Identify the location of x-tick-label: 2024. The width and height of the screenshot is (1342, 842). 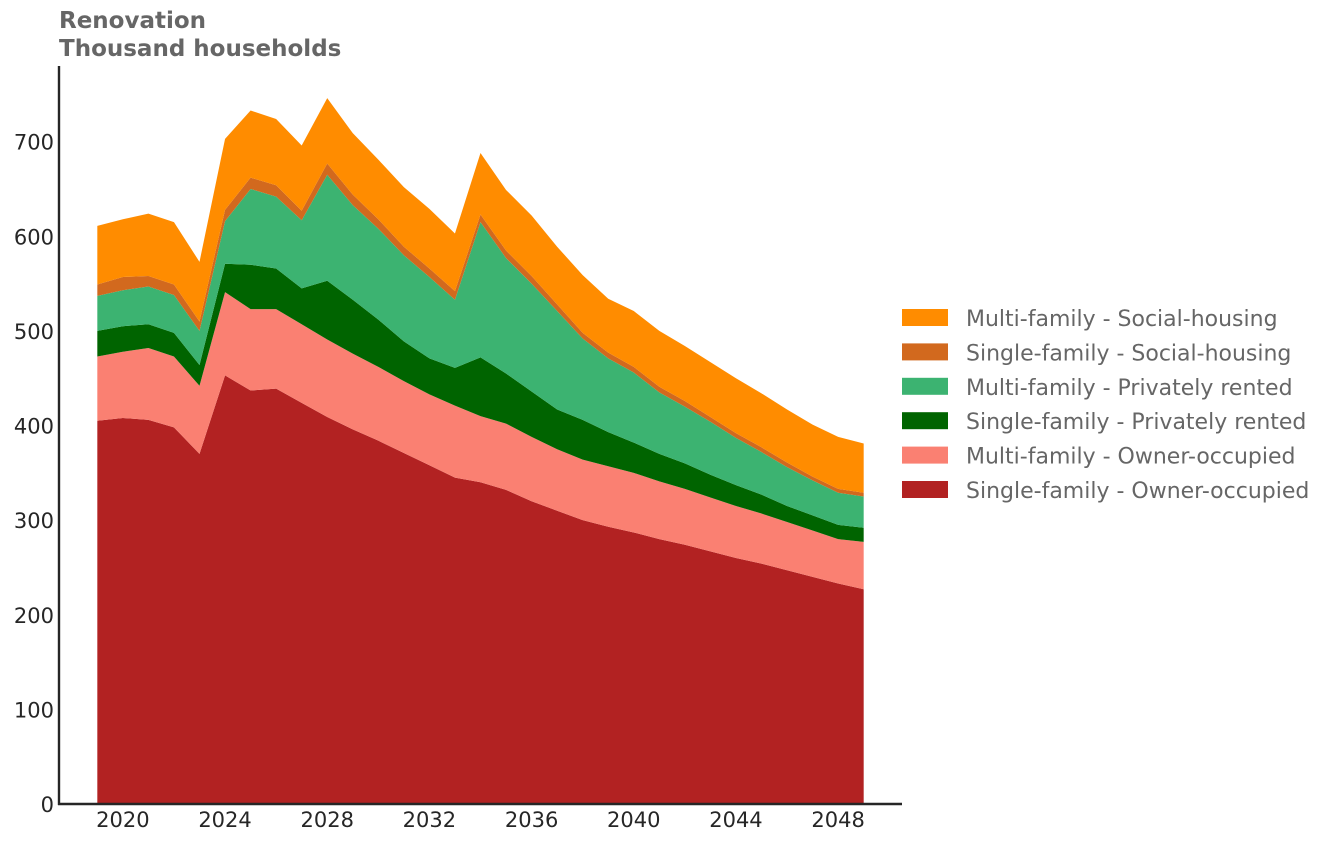
(224, 820).